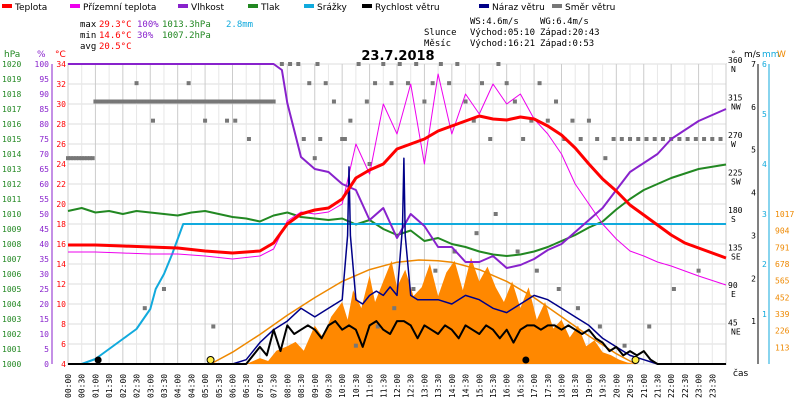  Describe the element at coordinates (740, 373) in the screenshot. I see `x-axis-label: čas` at that location.